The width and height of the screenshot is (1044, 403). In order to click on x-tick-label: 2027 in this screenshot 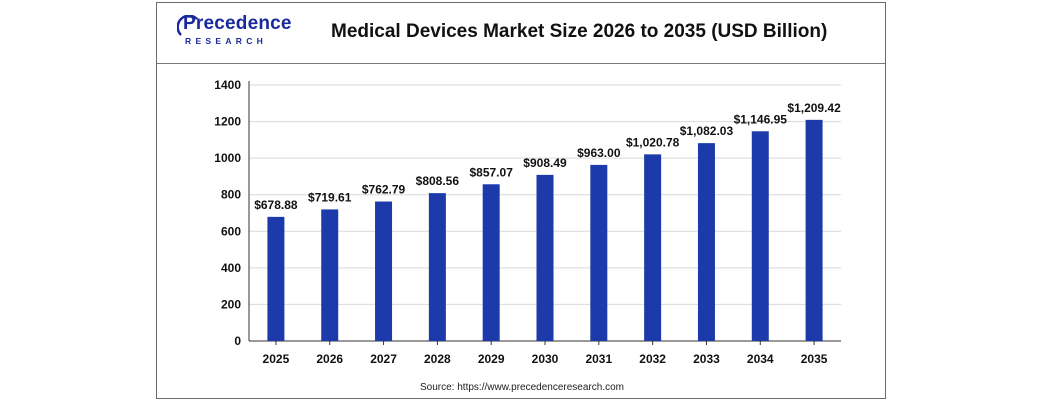, I will do `click(383, 359)`.